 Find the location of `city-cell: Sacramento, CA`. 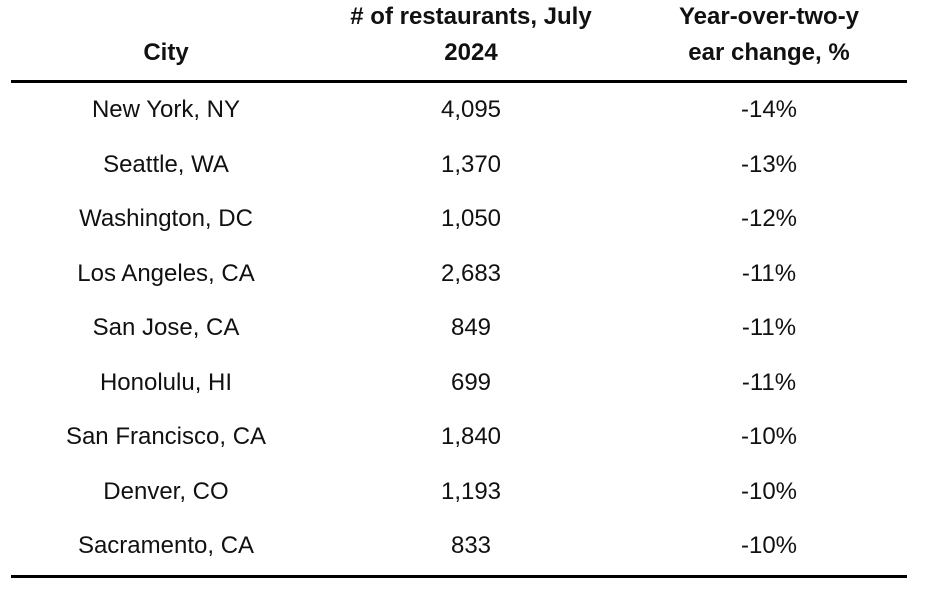

city-cell: Sacramento, CA is located at coordinates (166, 545).